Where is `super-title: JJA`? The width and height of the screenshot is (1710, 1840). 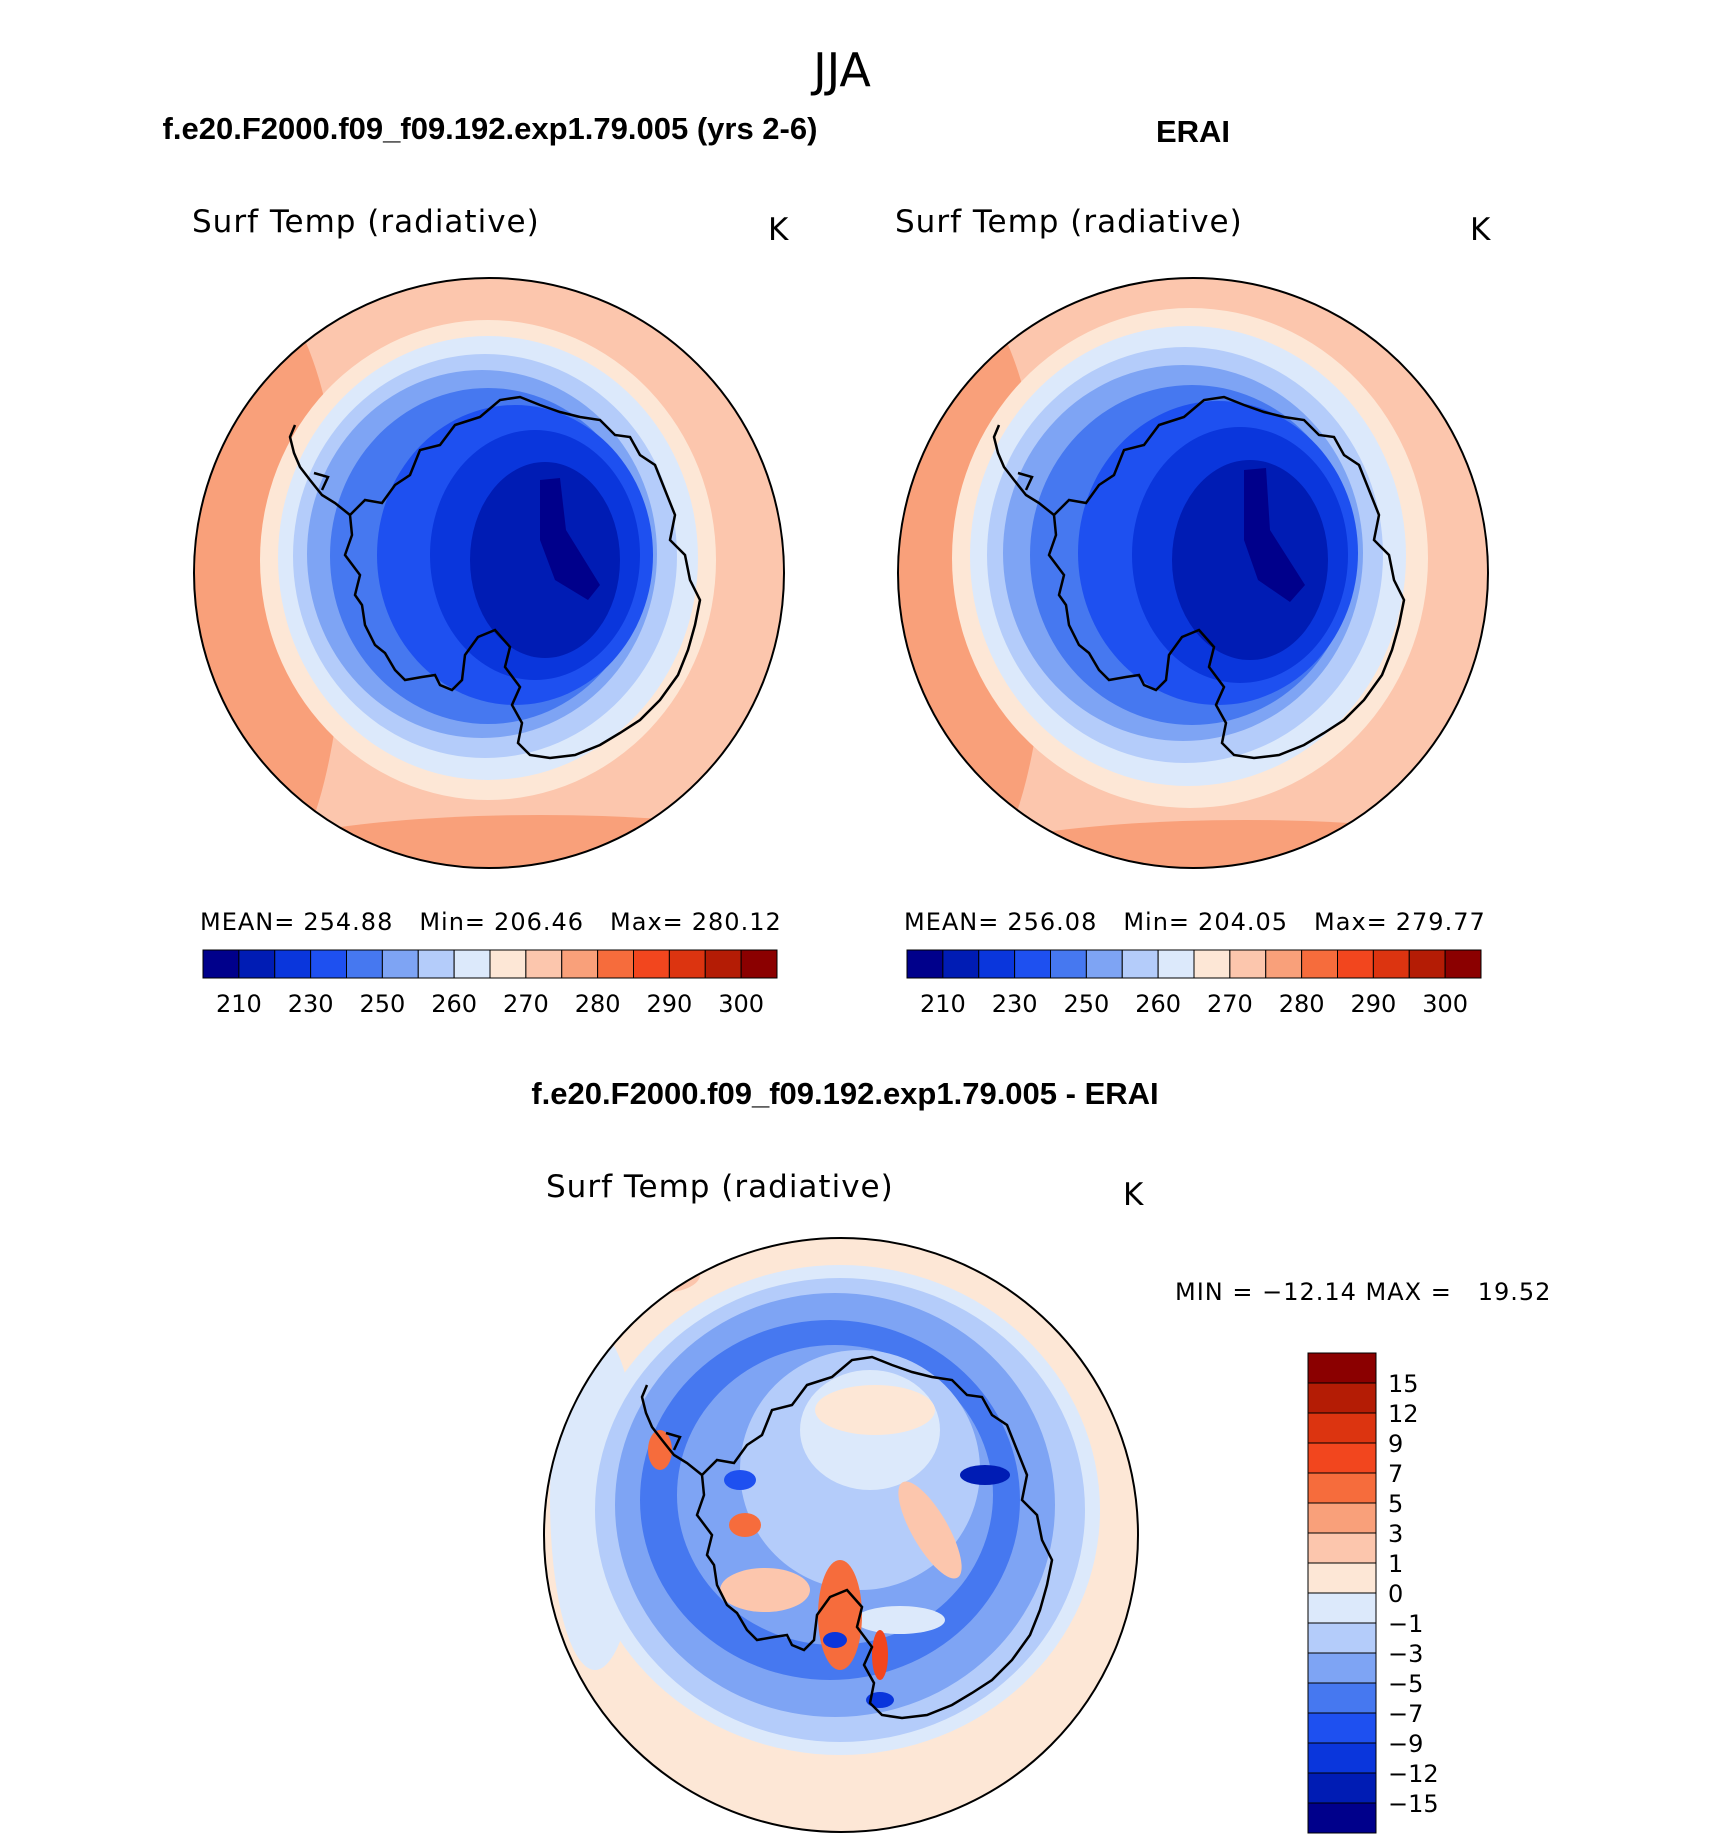
super-title: JJA is located at coordinates (840, 70).